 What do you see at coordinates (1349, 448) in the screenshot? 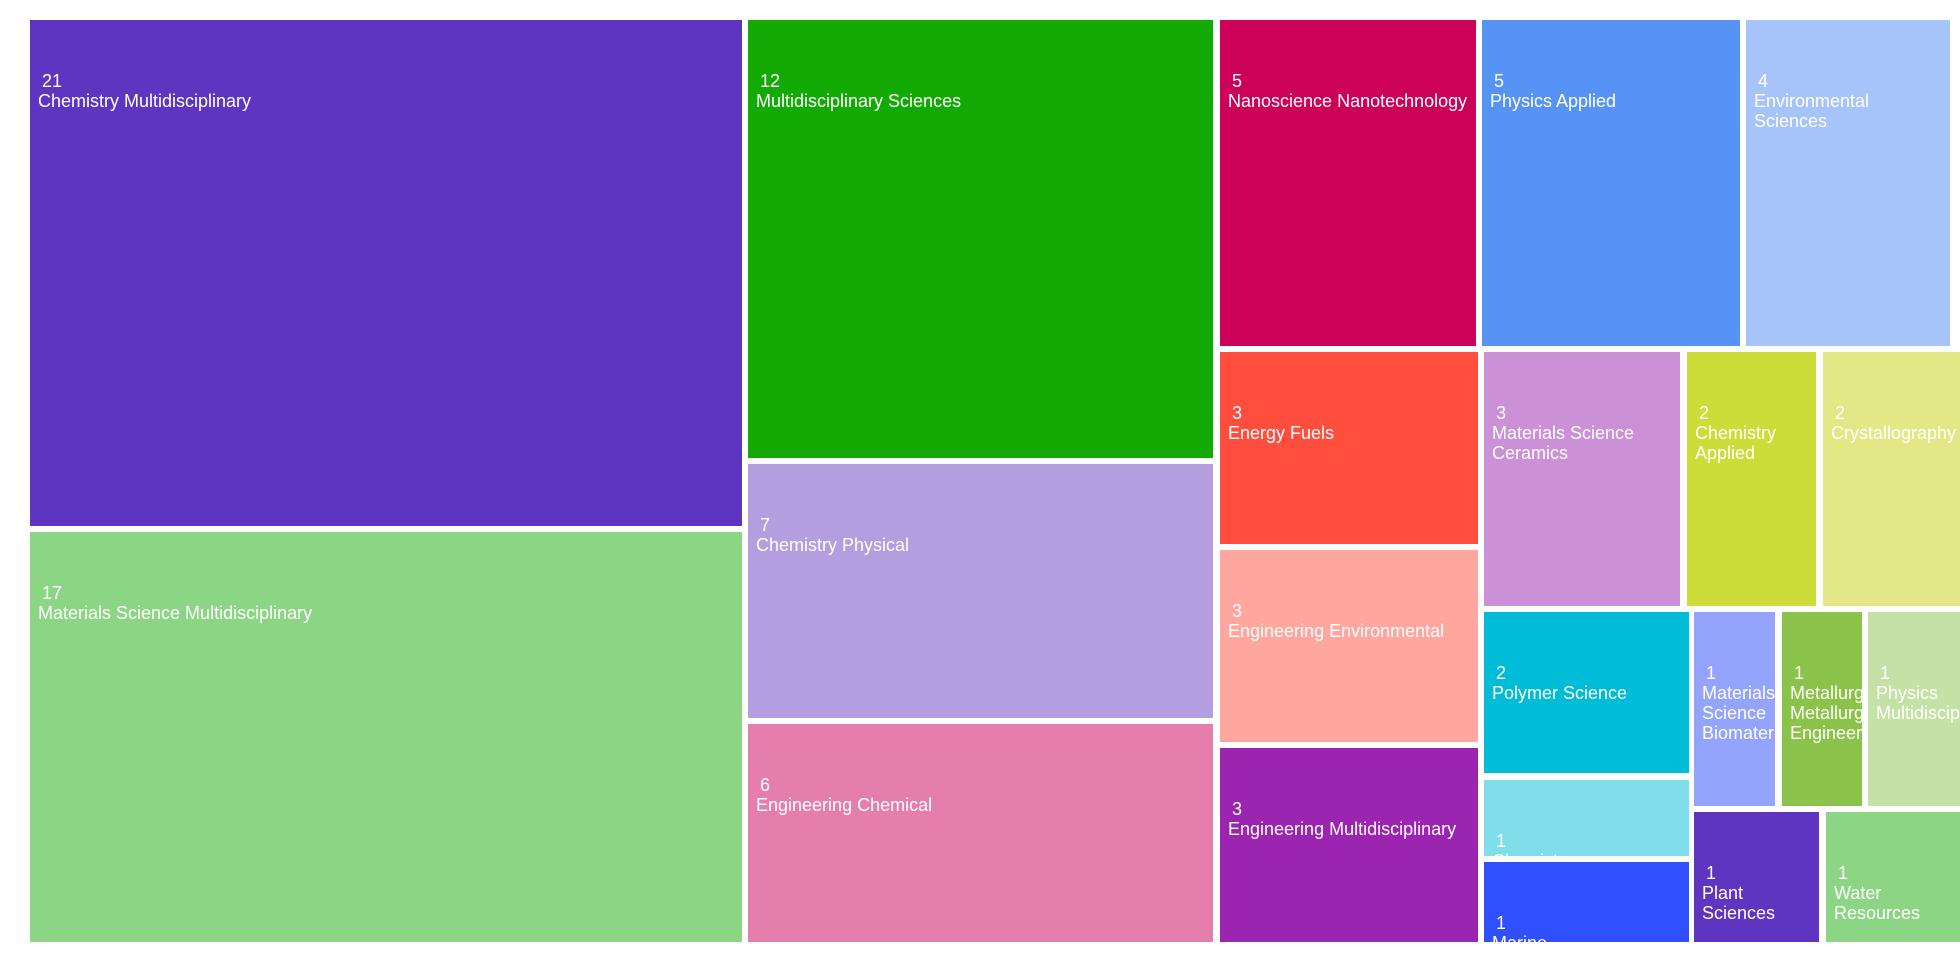
I see `treemap-tile: 3 Energy Fuels` at bounding box center [1349, 448].